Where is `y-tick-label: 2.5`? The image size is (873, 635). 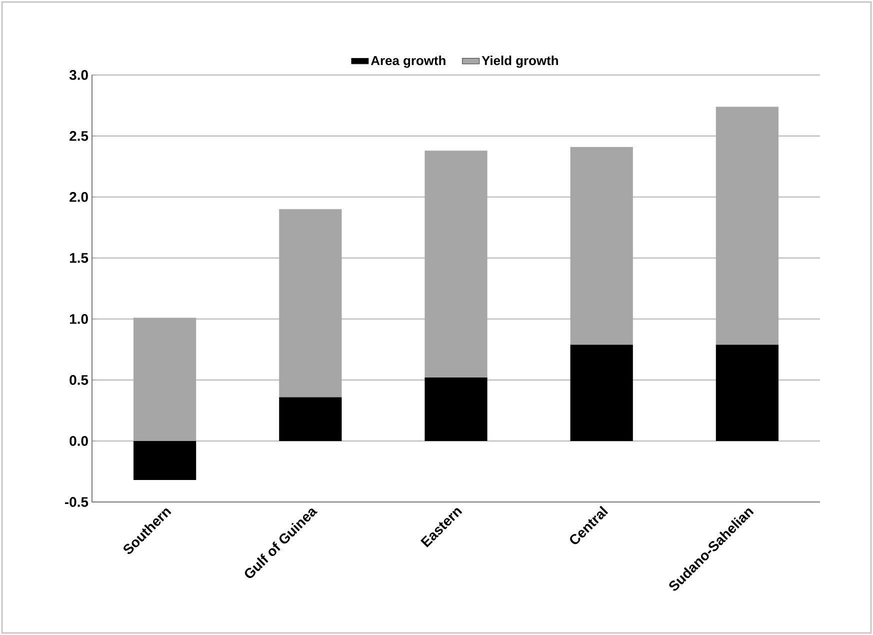
y-tick-label: 2.5 is located at coordinates (79, 136).